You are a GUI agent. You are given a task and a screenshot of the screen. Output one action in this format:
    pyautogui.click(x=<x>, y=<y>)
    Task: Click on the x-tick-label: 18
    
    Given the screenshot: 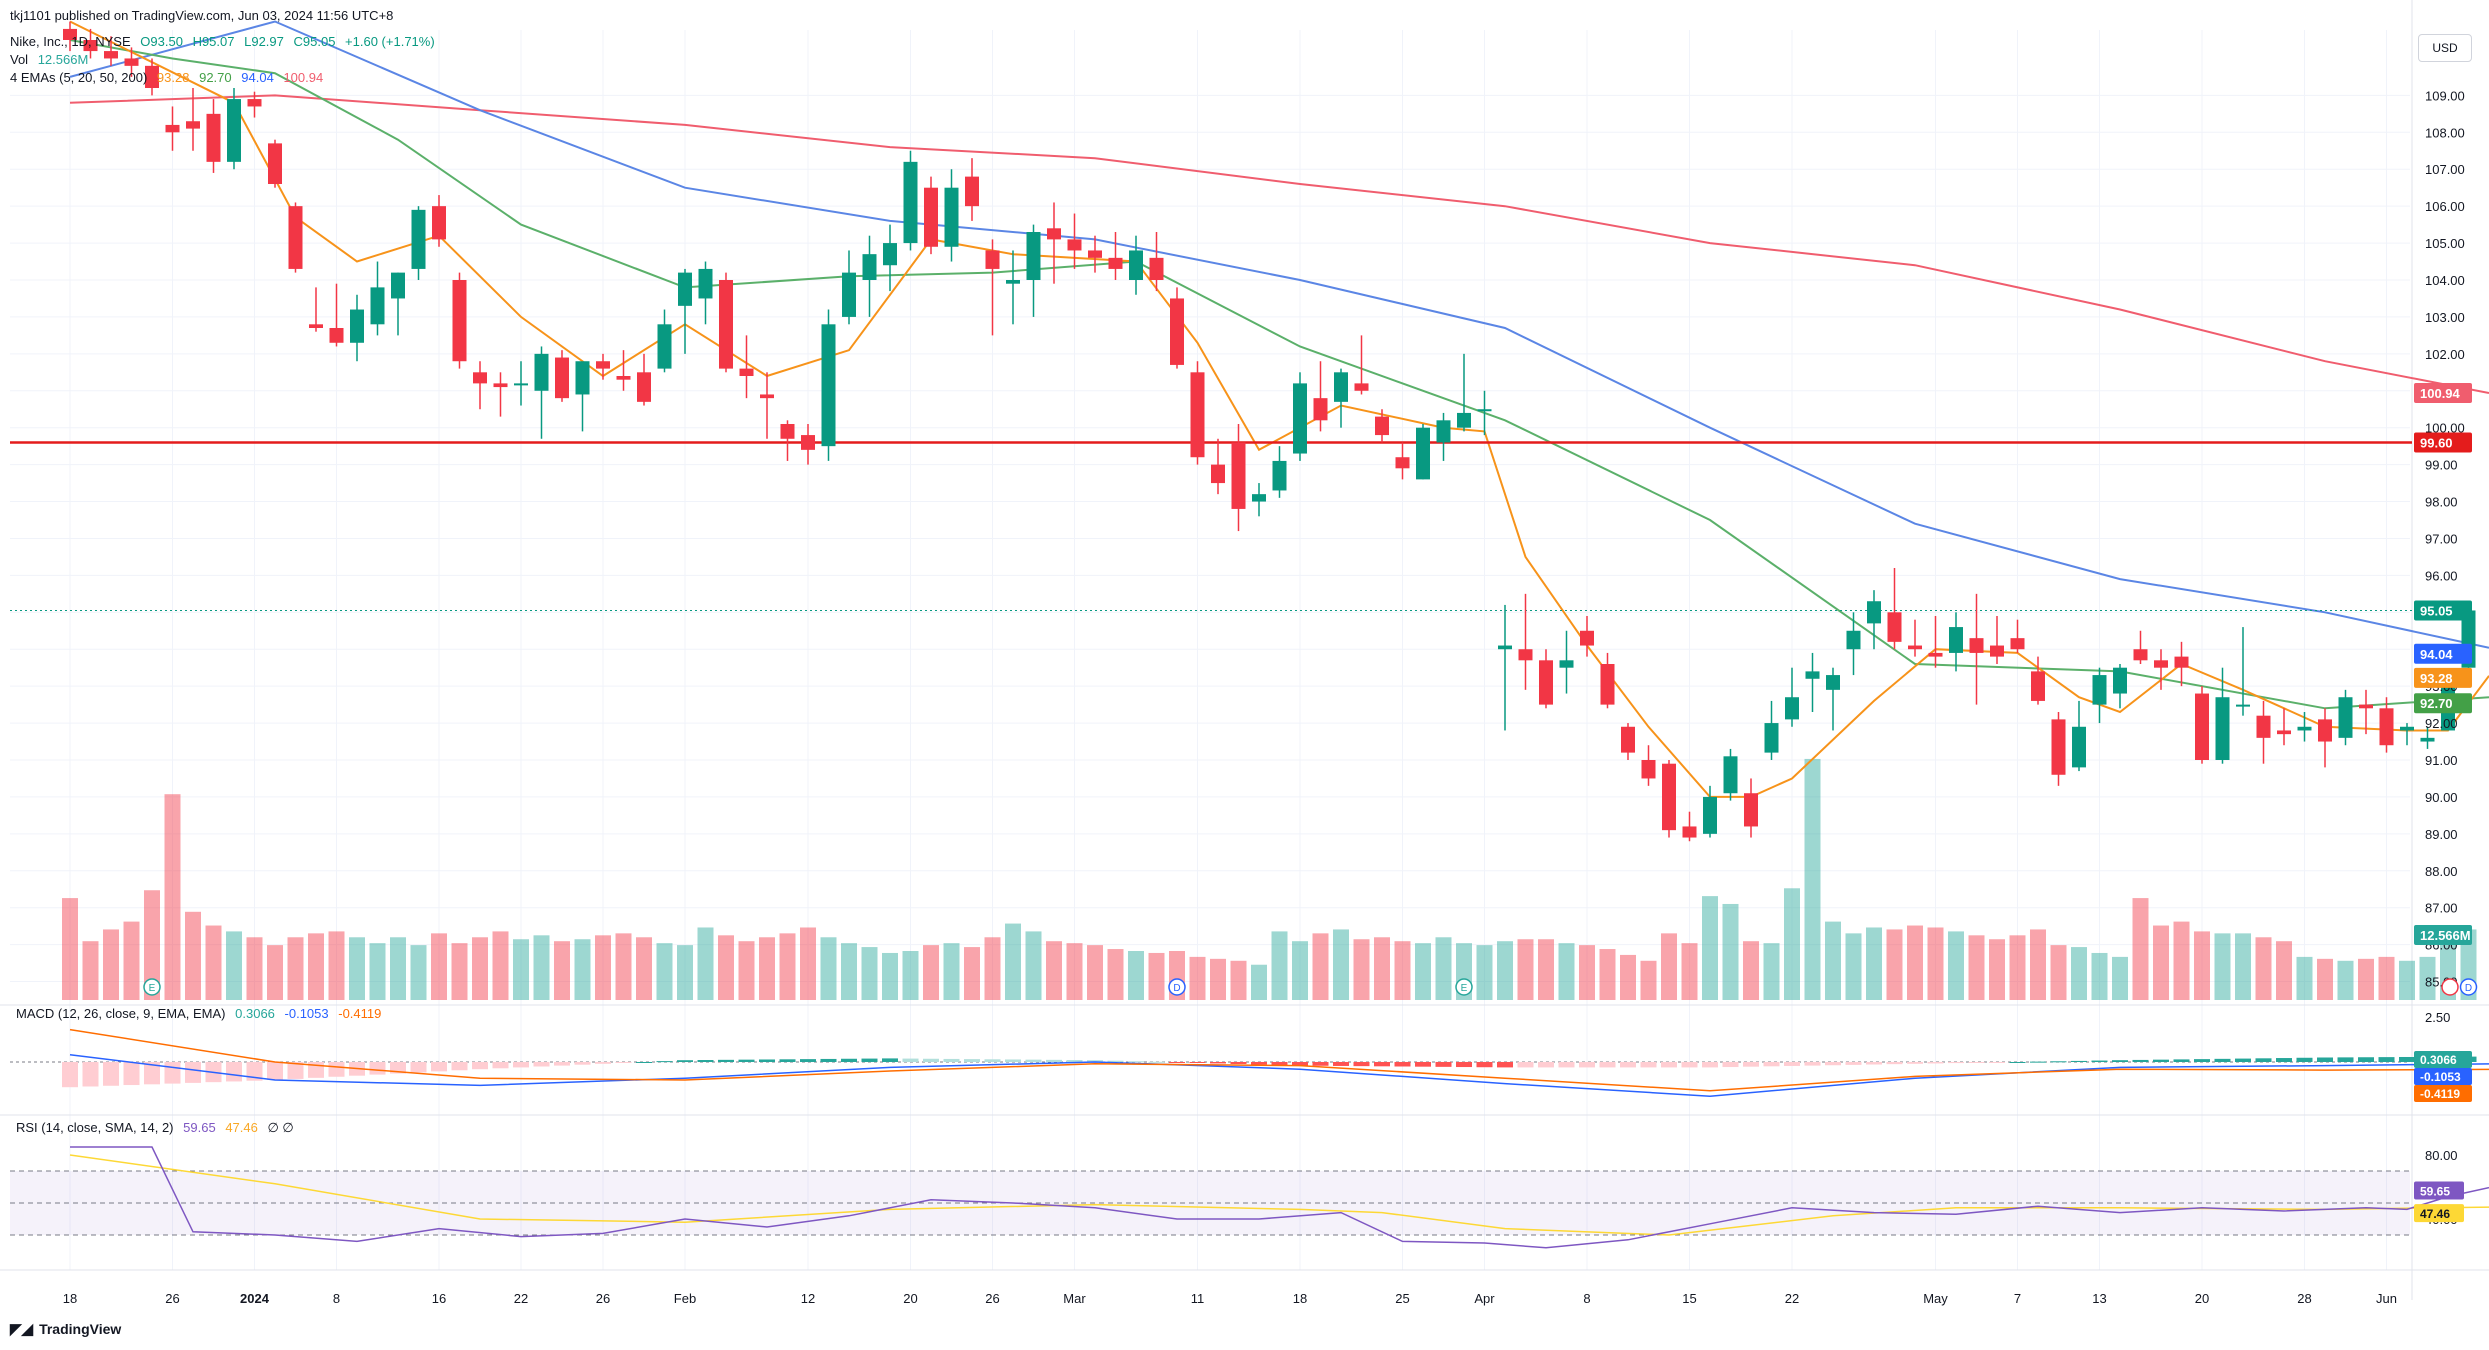 What is the action you would take?
    pyautogui.click(x=1300, y=1298)
    